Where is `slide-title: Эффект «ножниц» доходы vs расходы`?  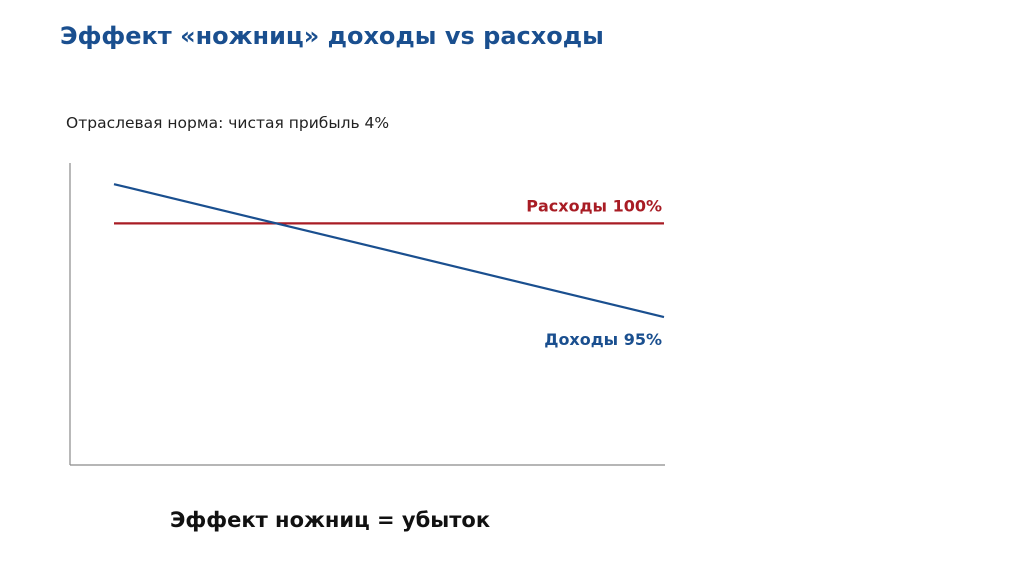 slide-title: Эффект «ножниц» доходы vs расходы is located at coordinates (332, 36).